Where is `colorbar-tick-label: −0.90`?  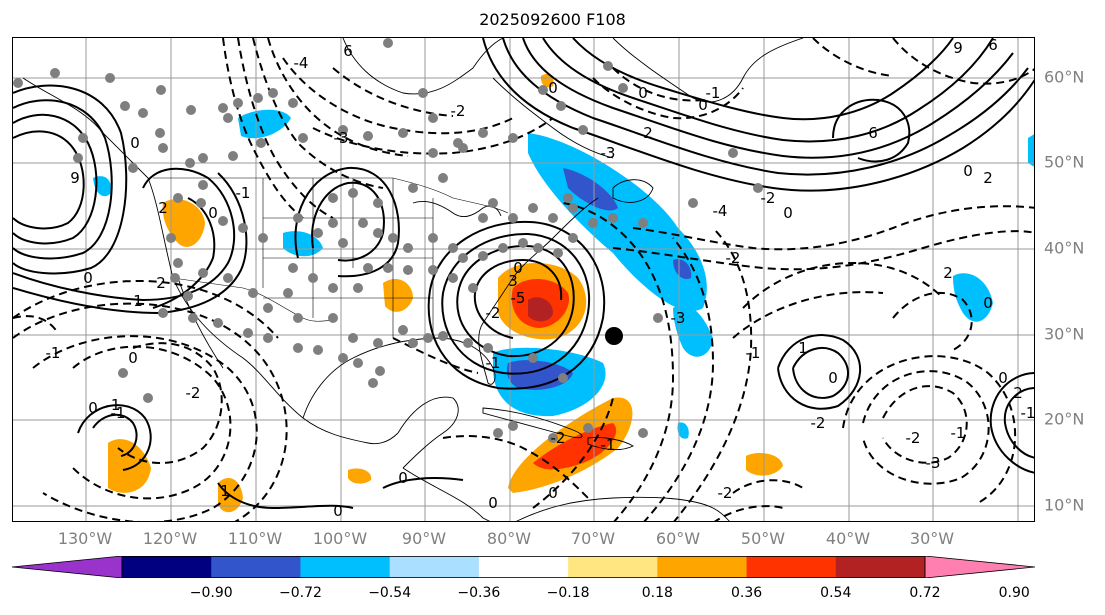
colorbar-tick-label: −0.90 is located at coordinates (211, 593).